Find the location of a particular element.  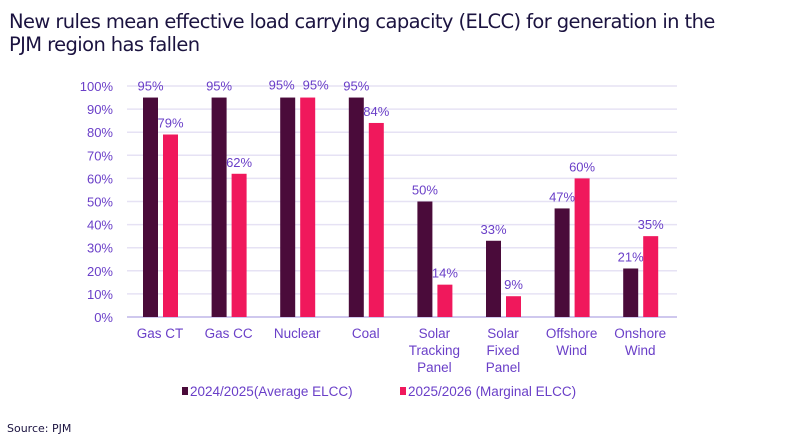

y-tick-label: 20% is located at coordinates (100, 271).